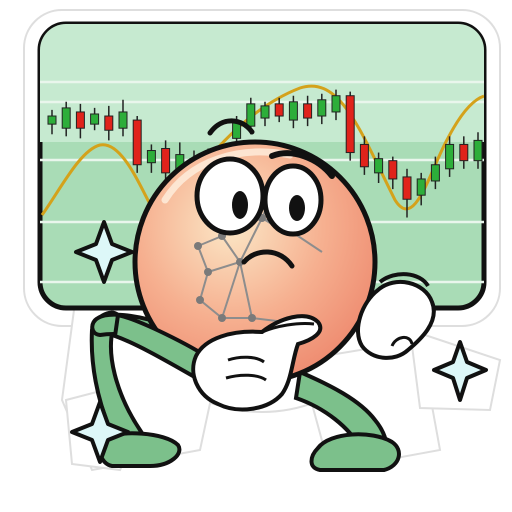 This screenshot has width=512, height=512. Describe the element at coordinates (268, 259) in the screenshot. I see `frown-mouth` at that location.